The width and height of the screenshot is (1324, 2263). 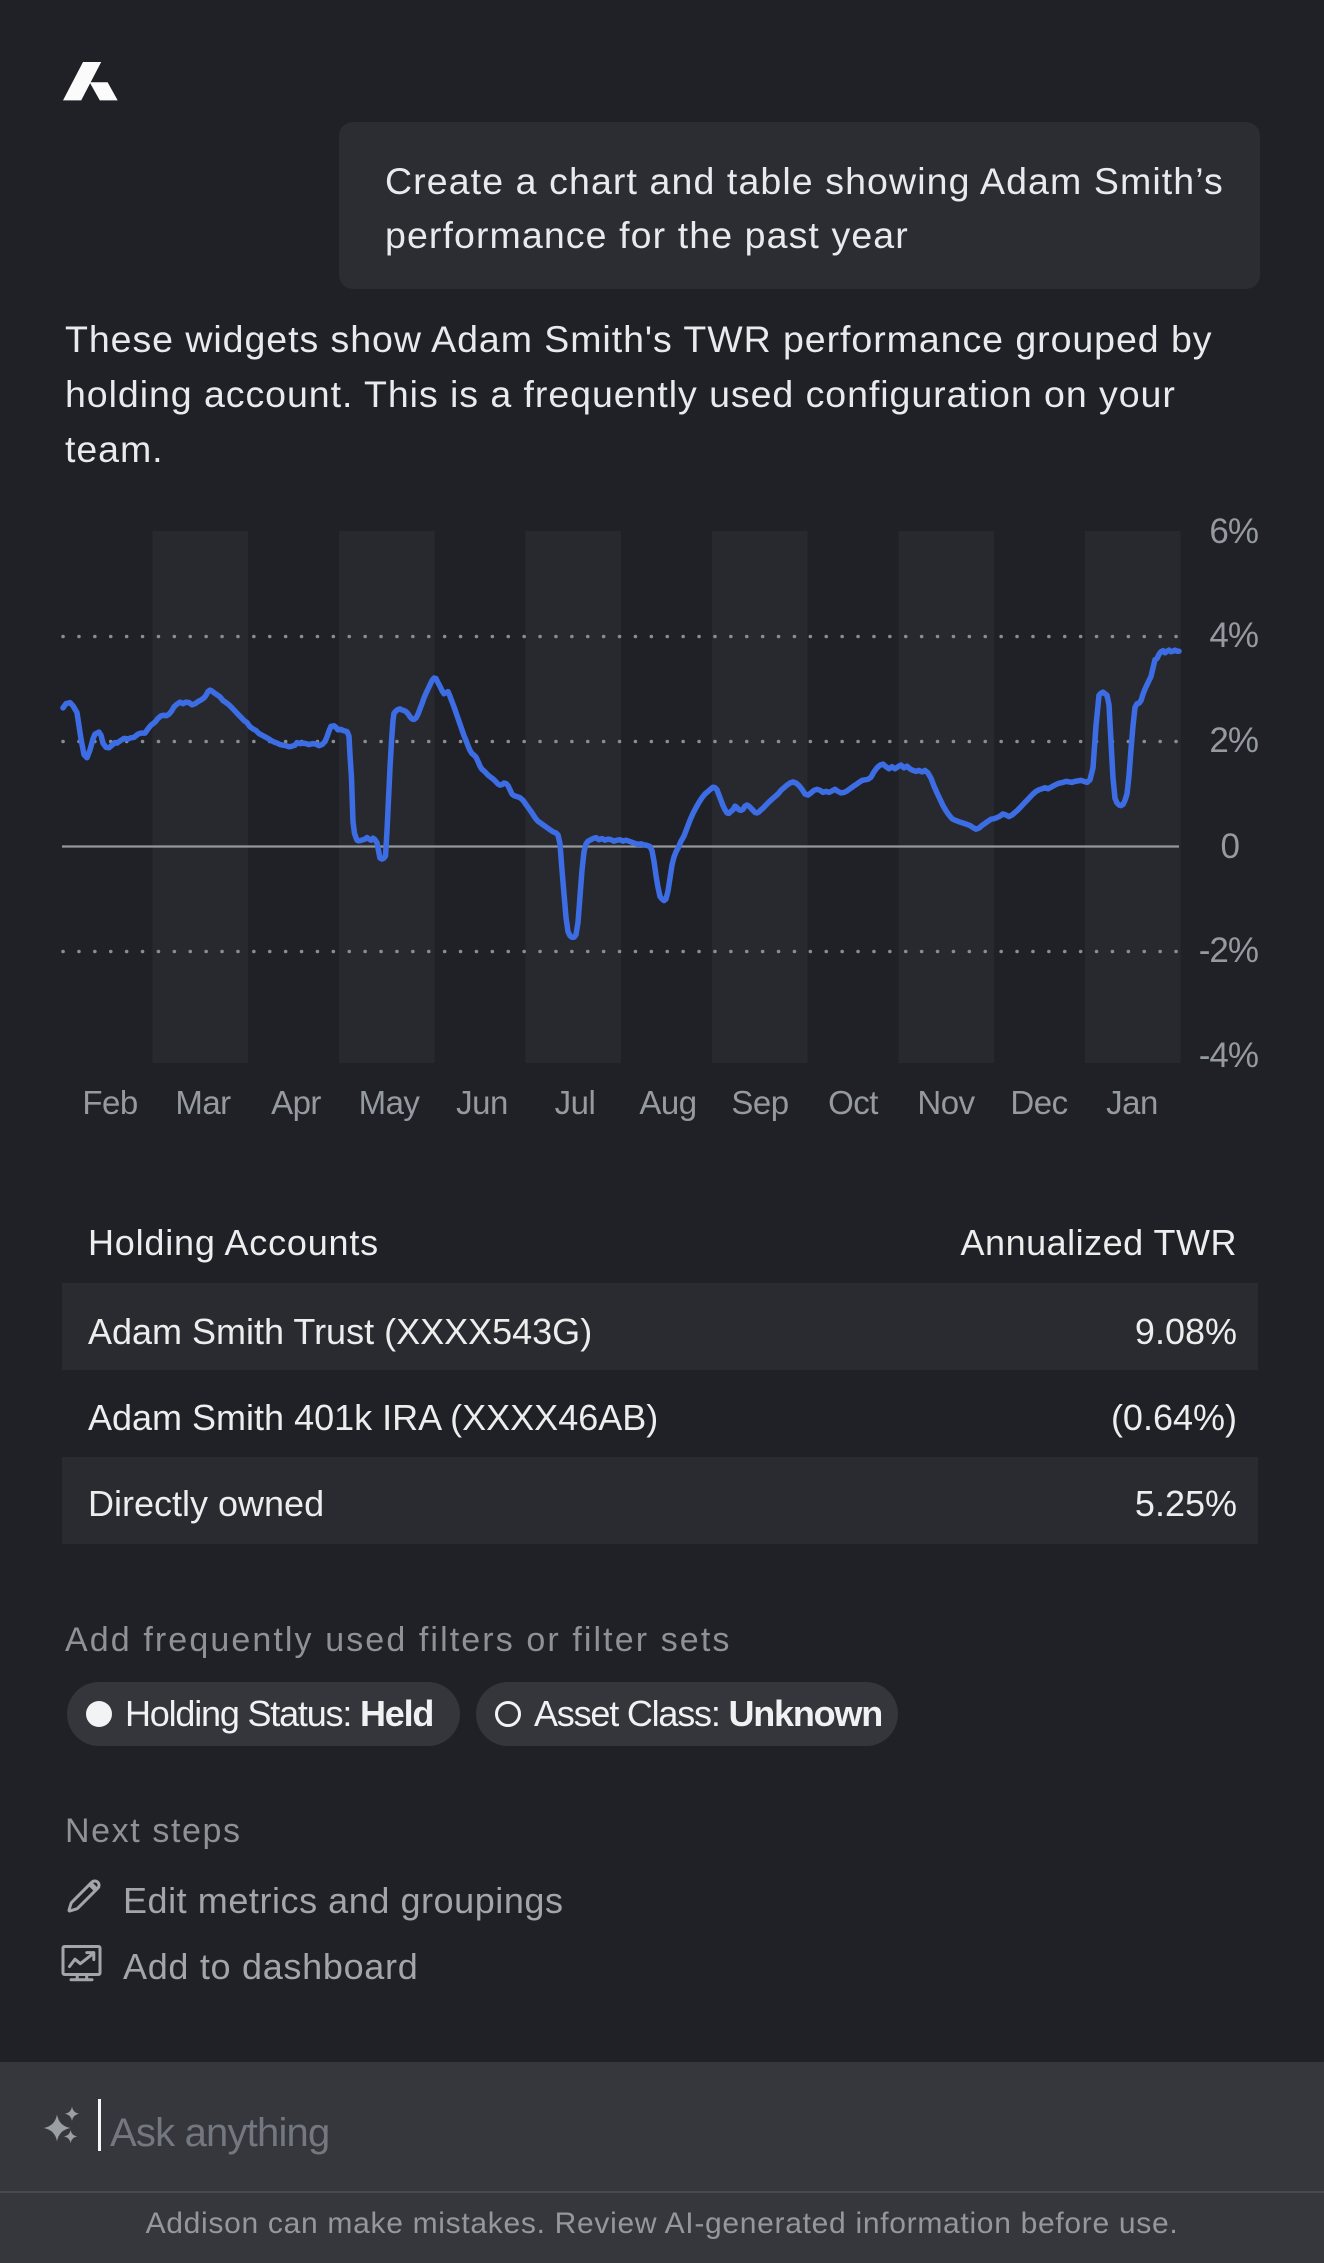 I want to click on svg-text: Jun, so click(x=482, y=1102).